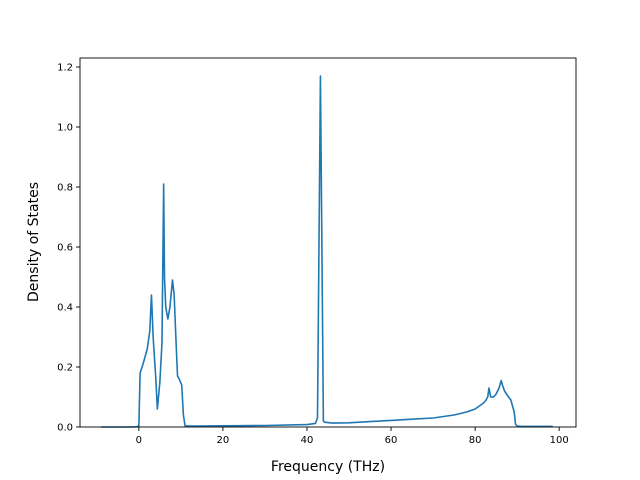  I want to click on y-tick-label: 0.4, so click(65, 308).